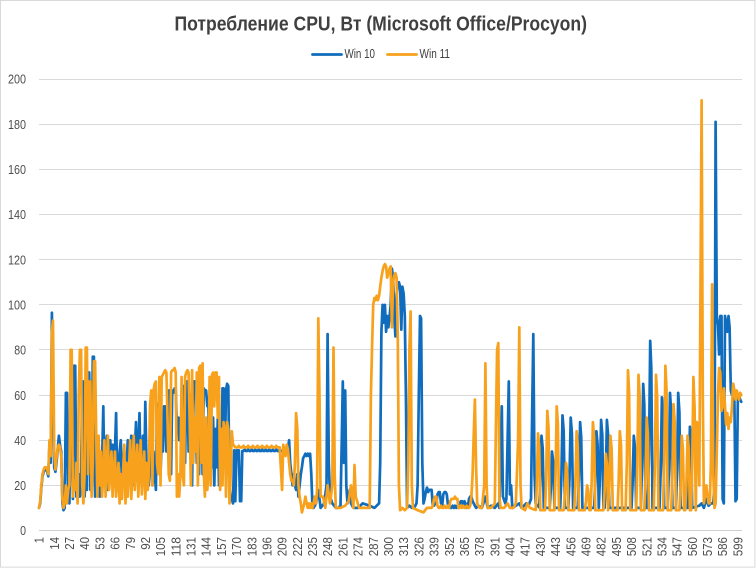 Image resolution: width=756 pixels, height=568 pixels. I want to click on svg-text: 300, so click(388, 546).